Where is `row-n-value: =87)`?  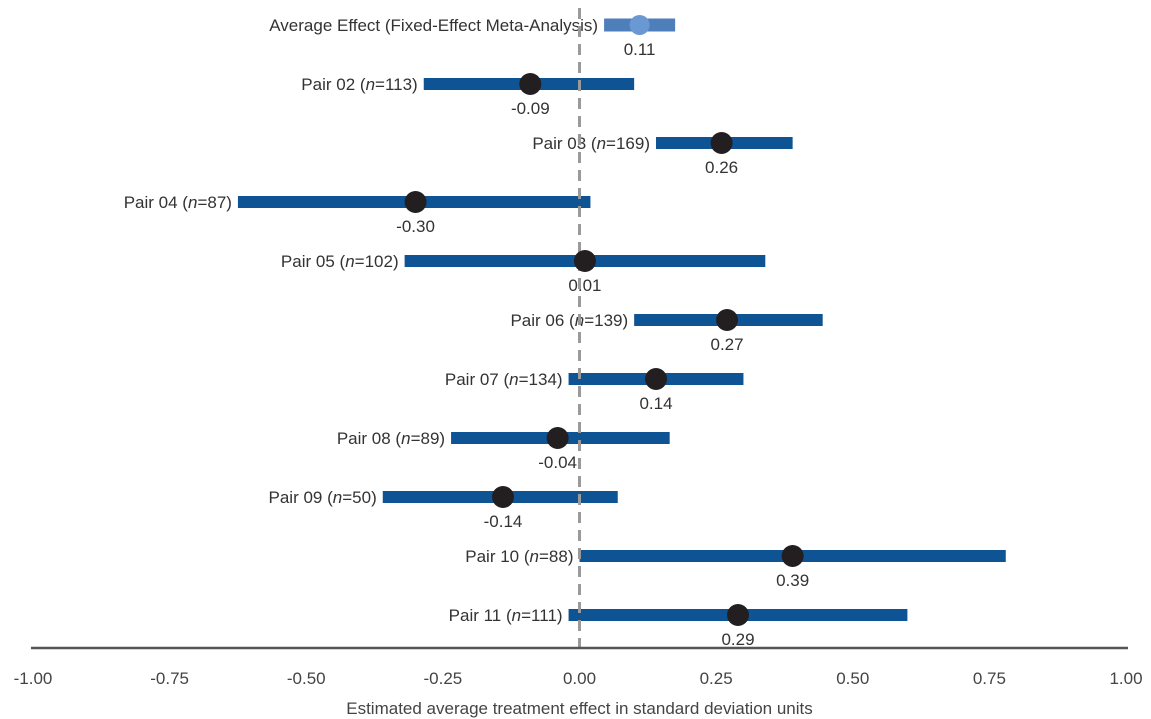 row-n-value: =87) is located at coordinates (214, 202).